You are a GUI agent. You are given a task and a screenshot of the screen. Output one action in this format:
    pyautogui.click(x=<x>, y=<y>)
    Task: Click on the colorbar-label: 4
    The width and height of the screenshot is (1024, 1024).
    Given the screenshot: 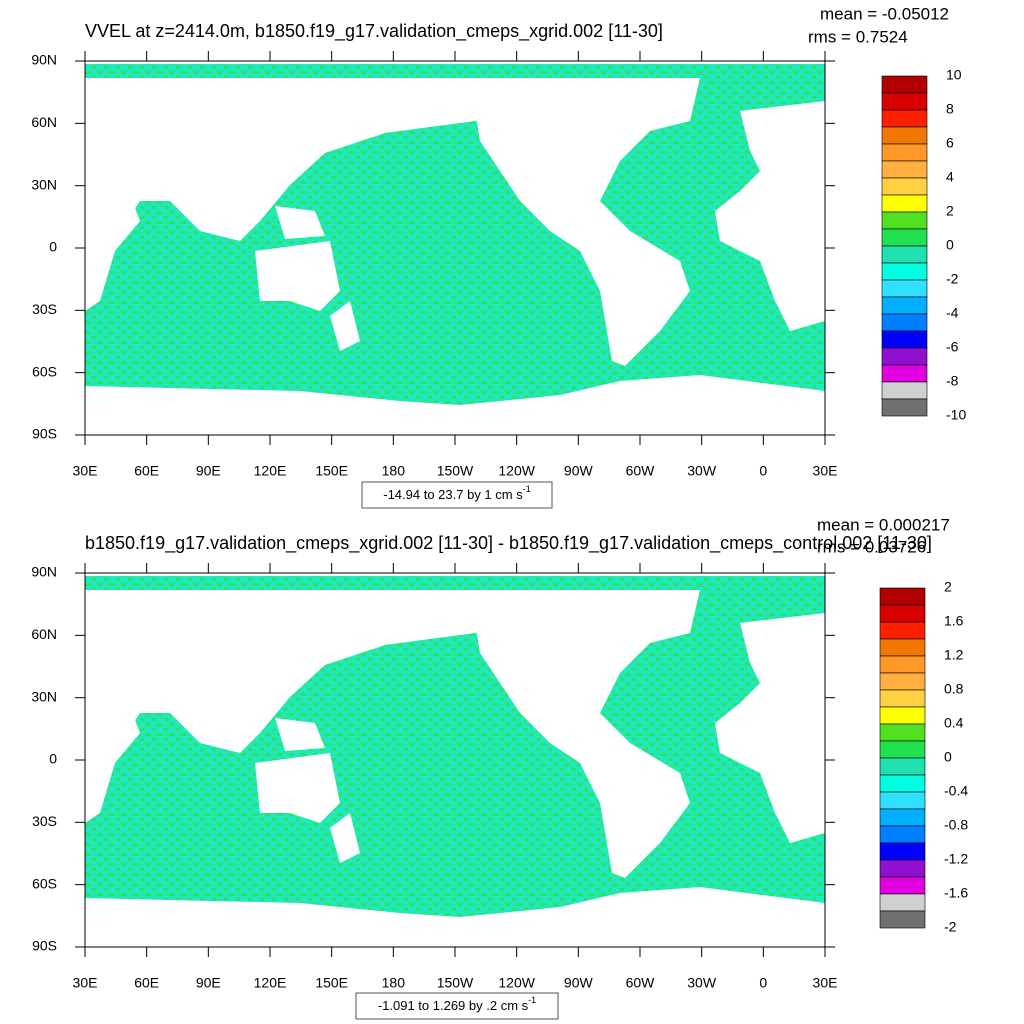 What is the action you would take?
    pyautogui.click(x=950, y=177)
    